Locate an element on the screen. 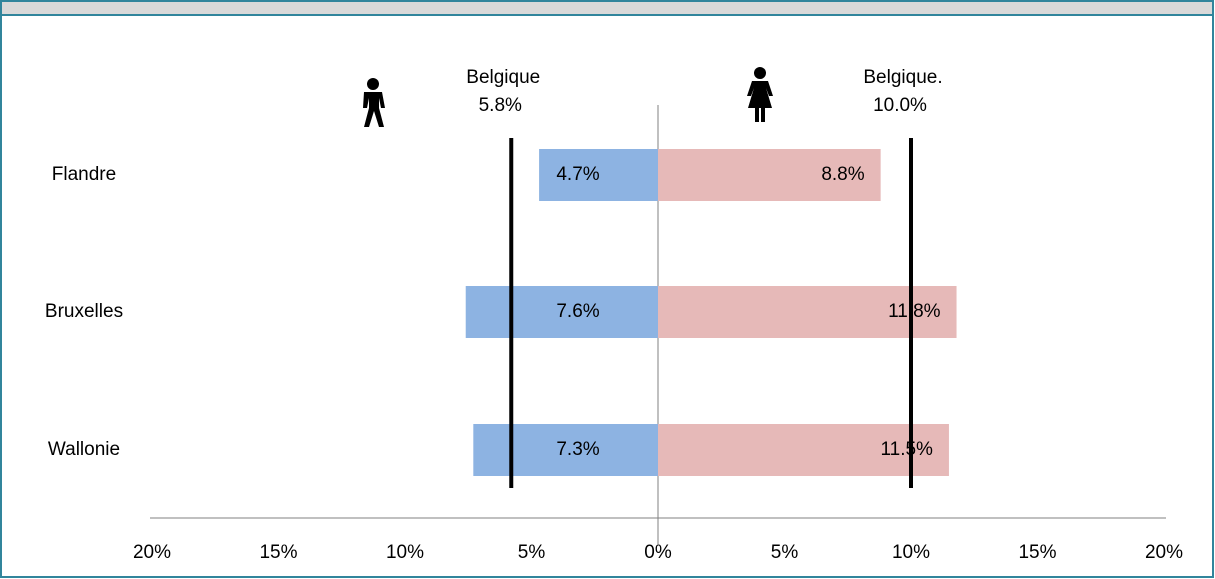  reference-value-label: 5.8% is located at coordinates (500, 105).